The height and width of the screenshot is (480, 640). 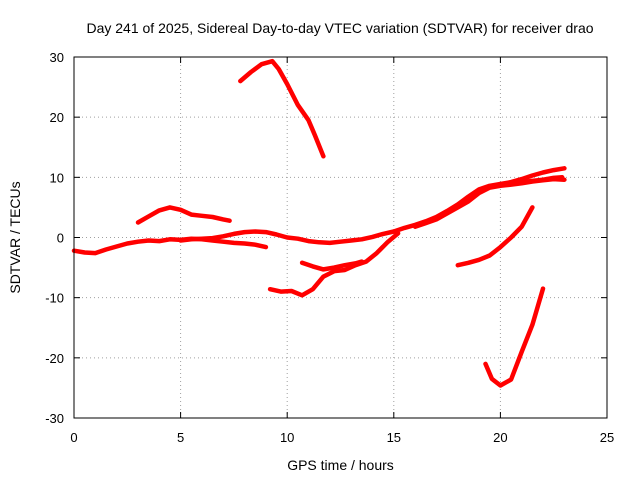 What do you see at coordinates (340, 465) in the screenshot?
I see `x-axis-label: GPS time / hours` at bounding box center [340, 465].